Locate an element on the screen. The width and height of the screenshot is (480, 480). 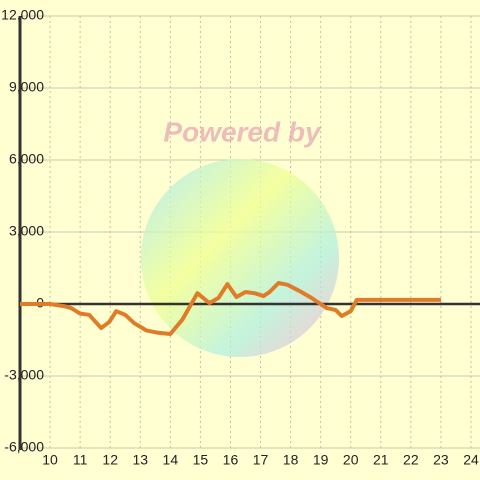
x-tick-label: 20 is located at coordinates (351, 460).